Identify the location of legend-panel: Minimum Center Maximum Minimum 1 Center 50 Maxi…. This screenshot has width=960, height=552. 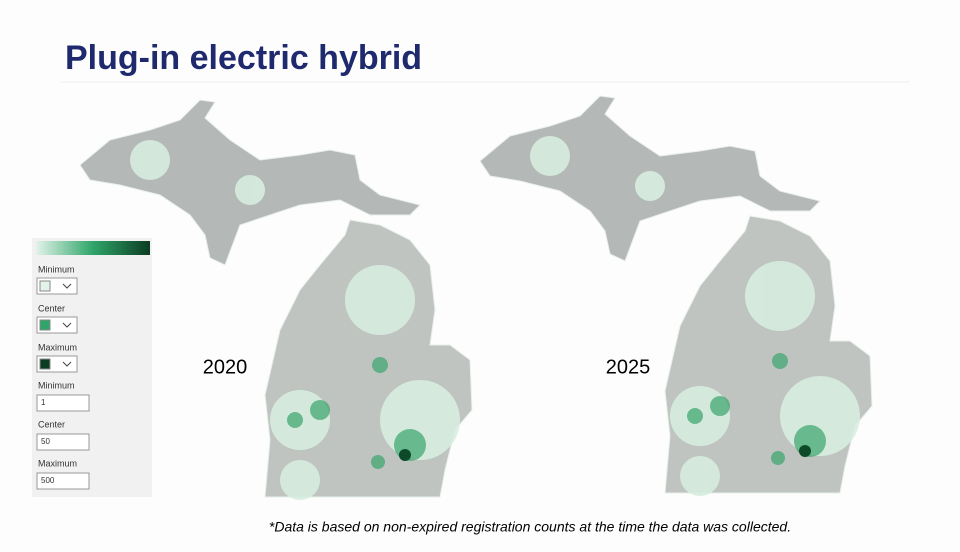
(92, 367).